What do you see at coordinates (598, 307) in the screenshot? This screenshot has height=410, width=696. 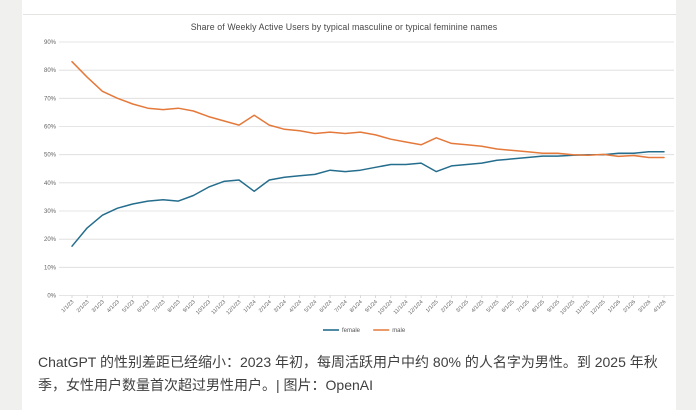 I see `svg-text: 12/1/25` at bounding box center [598, 307].